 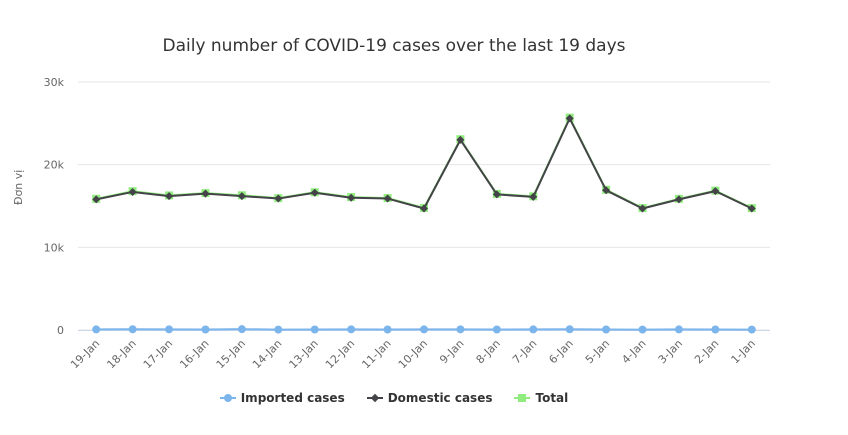 I want to click on legend-item-domestic: Domestic cases, so click(x=429, y=398).